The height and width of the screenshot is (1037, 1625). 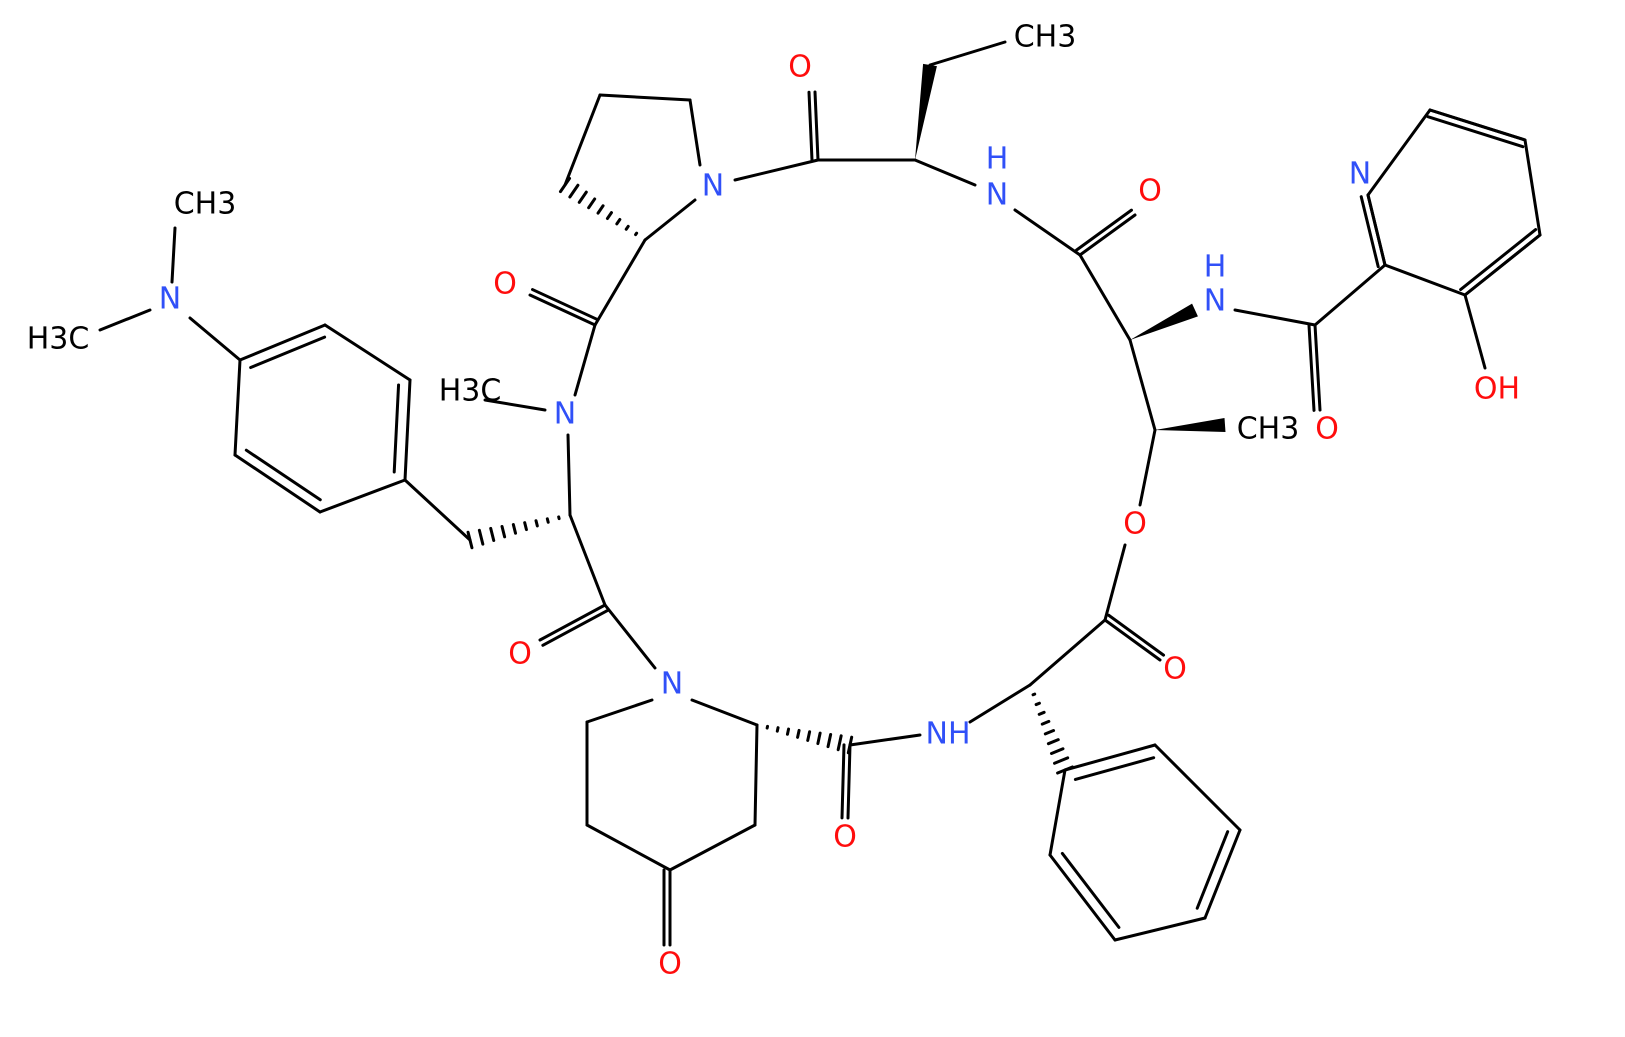 I want to click on atom-label: OH, so click(x=1497, y=389).